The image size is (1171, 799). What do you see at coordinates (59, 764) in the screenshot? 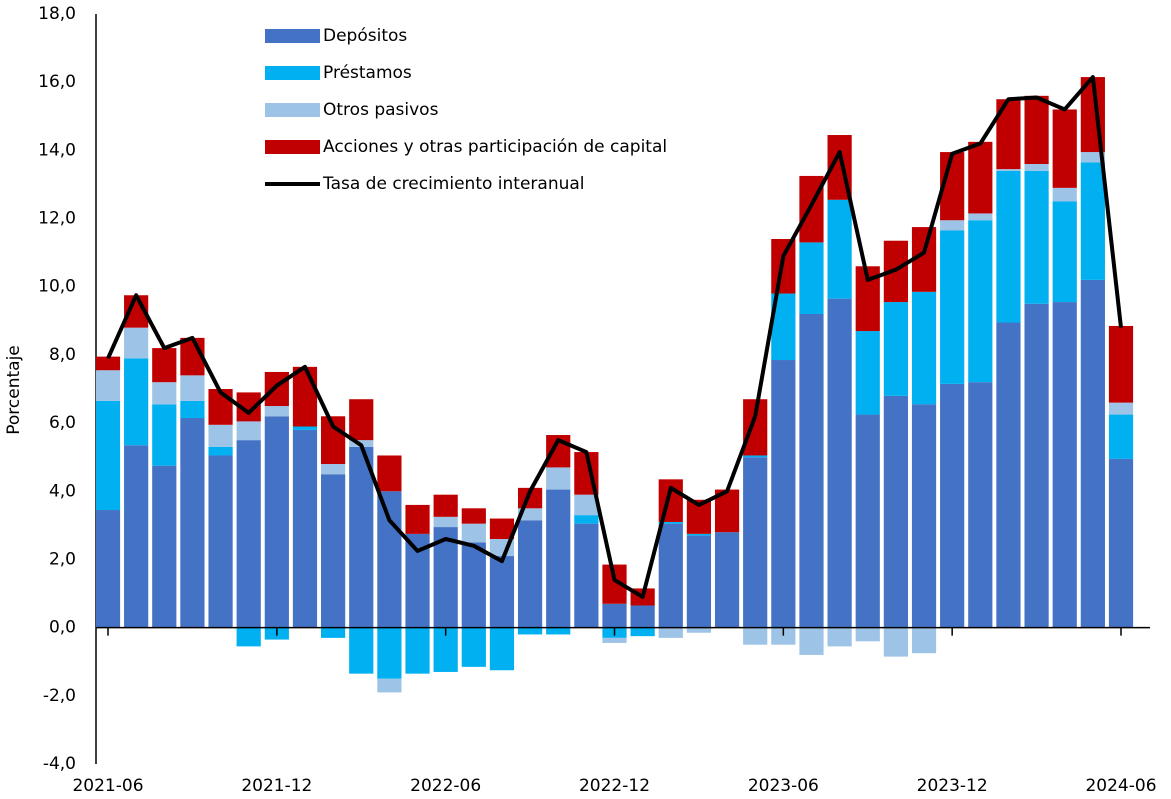
I see `y-tick-label: -4,0` at bounding box center [59, 764].